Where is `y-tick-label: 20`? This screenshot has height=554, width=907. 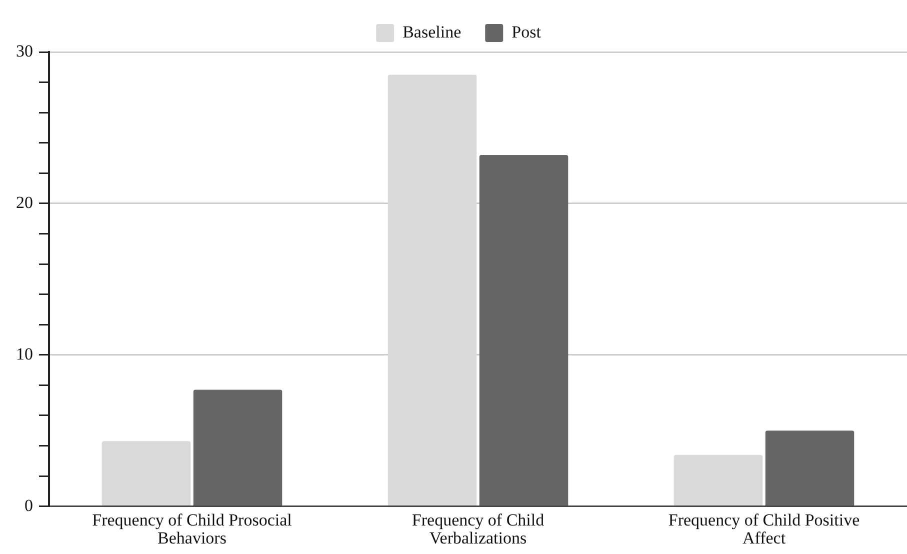 y-tick-label: 20 is located at coordinates (24, 202).